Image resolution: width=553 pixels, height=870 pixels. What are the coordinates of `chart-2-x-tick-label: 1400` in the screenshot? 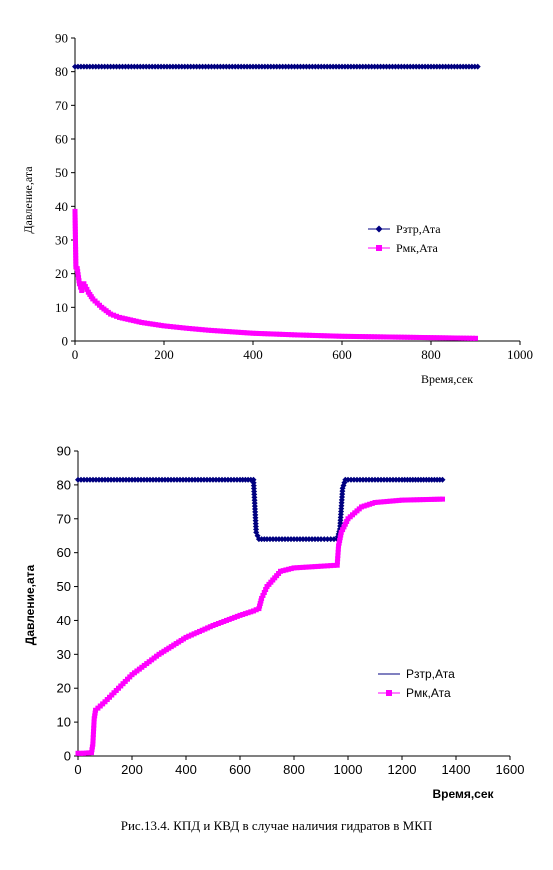 It's located at (456, 769).